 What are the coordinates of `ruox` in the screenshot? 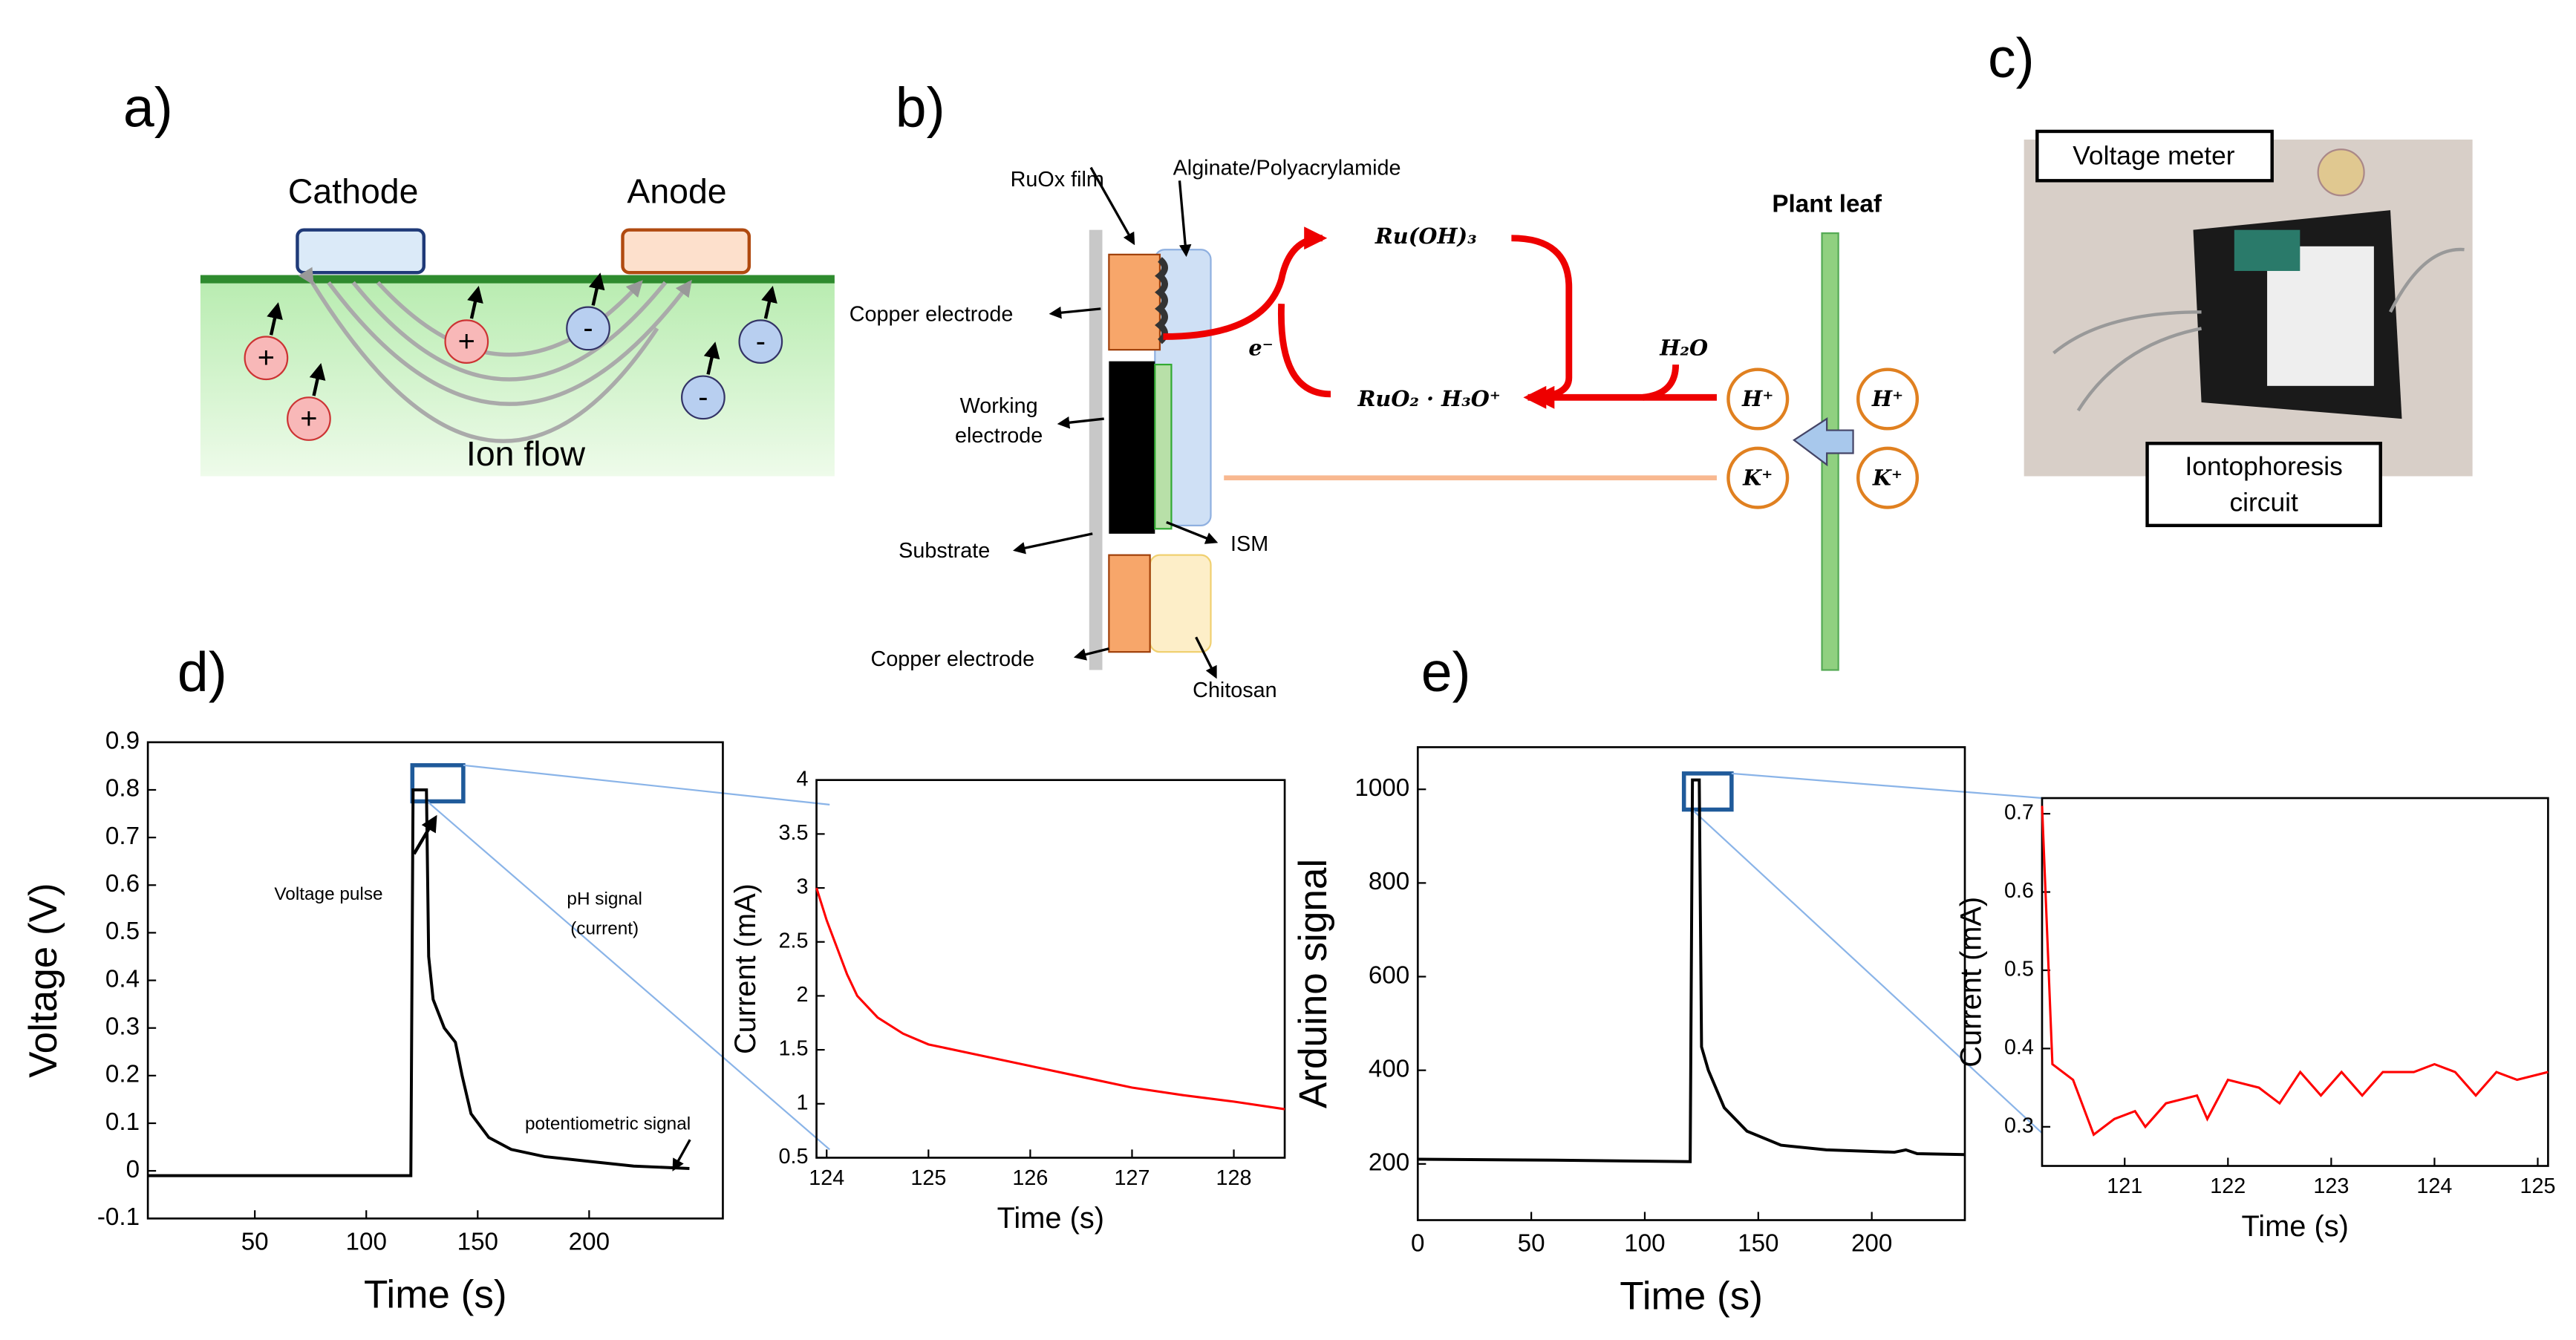 It's located at (1161, 300).